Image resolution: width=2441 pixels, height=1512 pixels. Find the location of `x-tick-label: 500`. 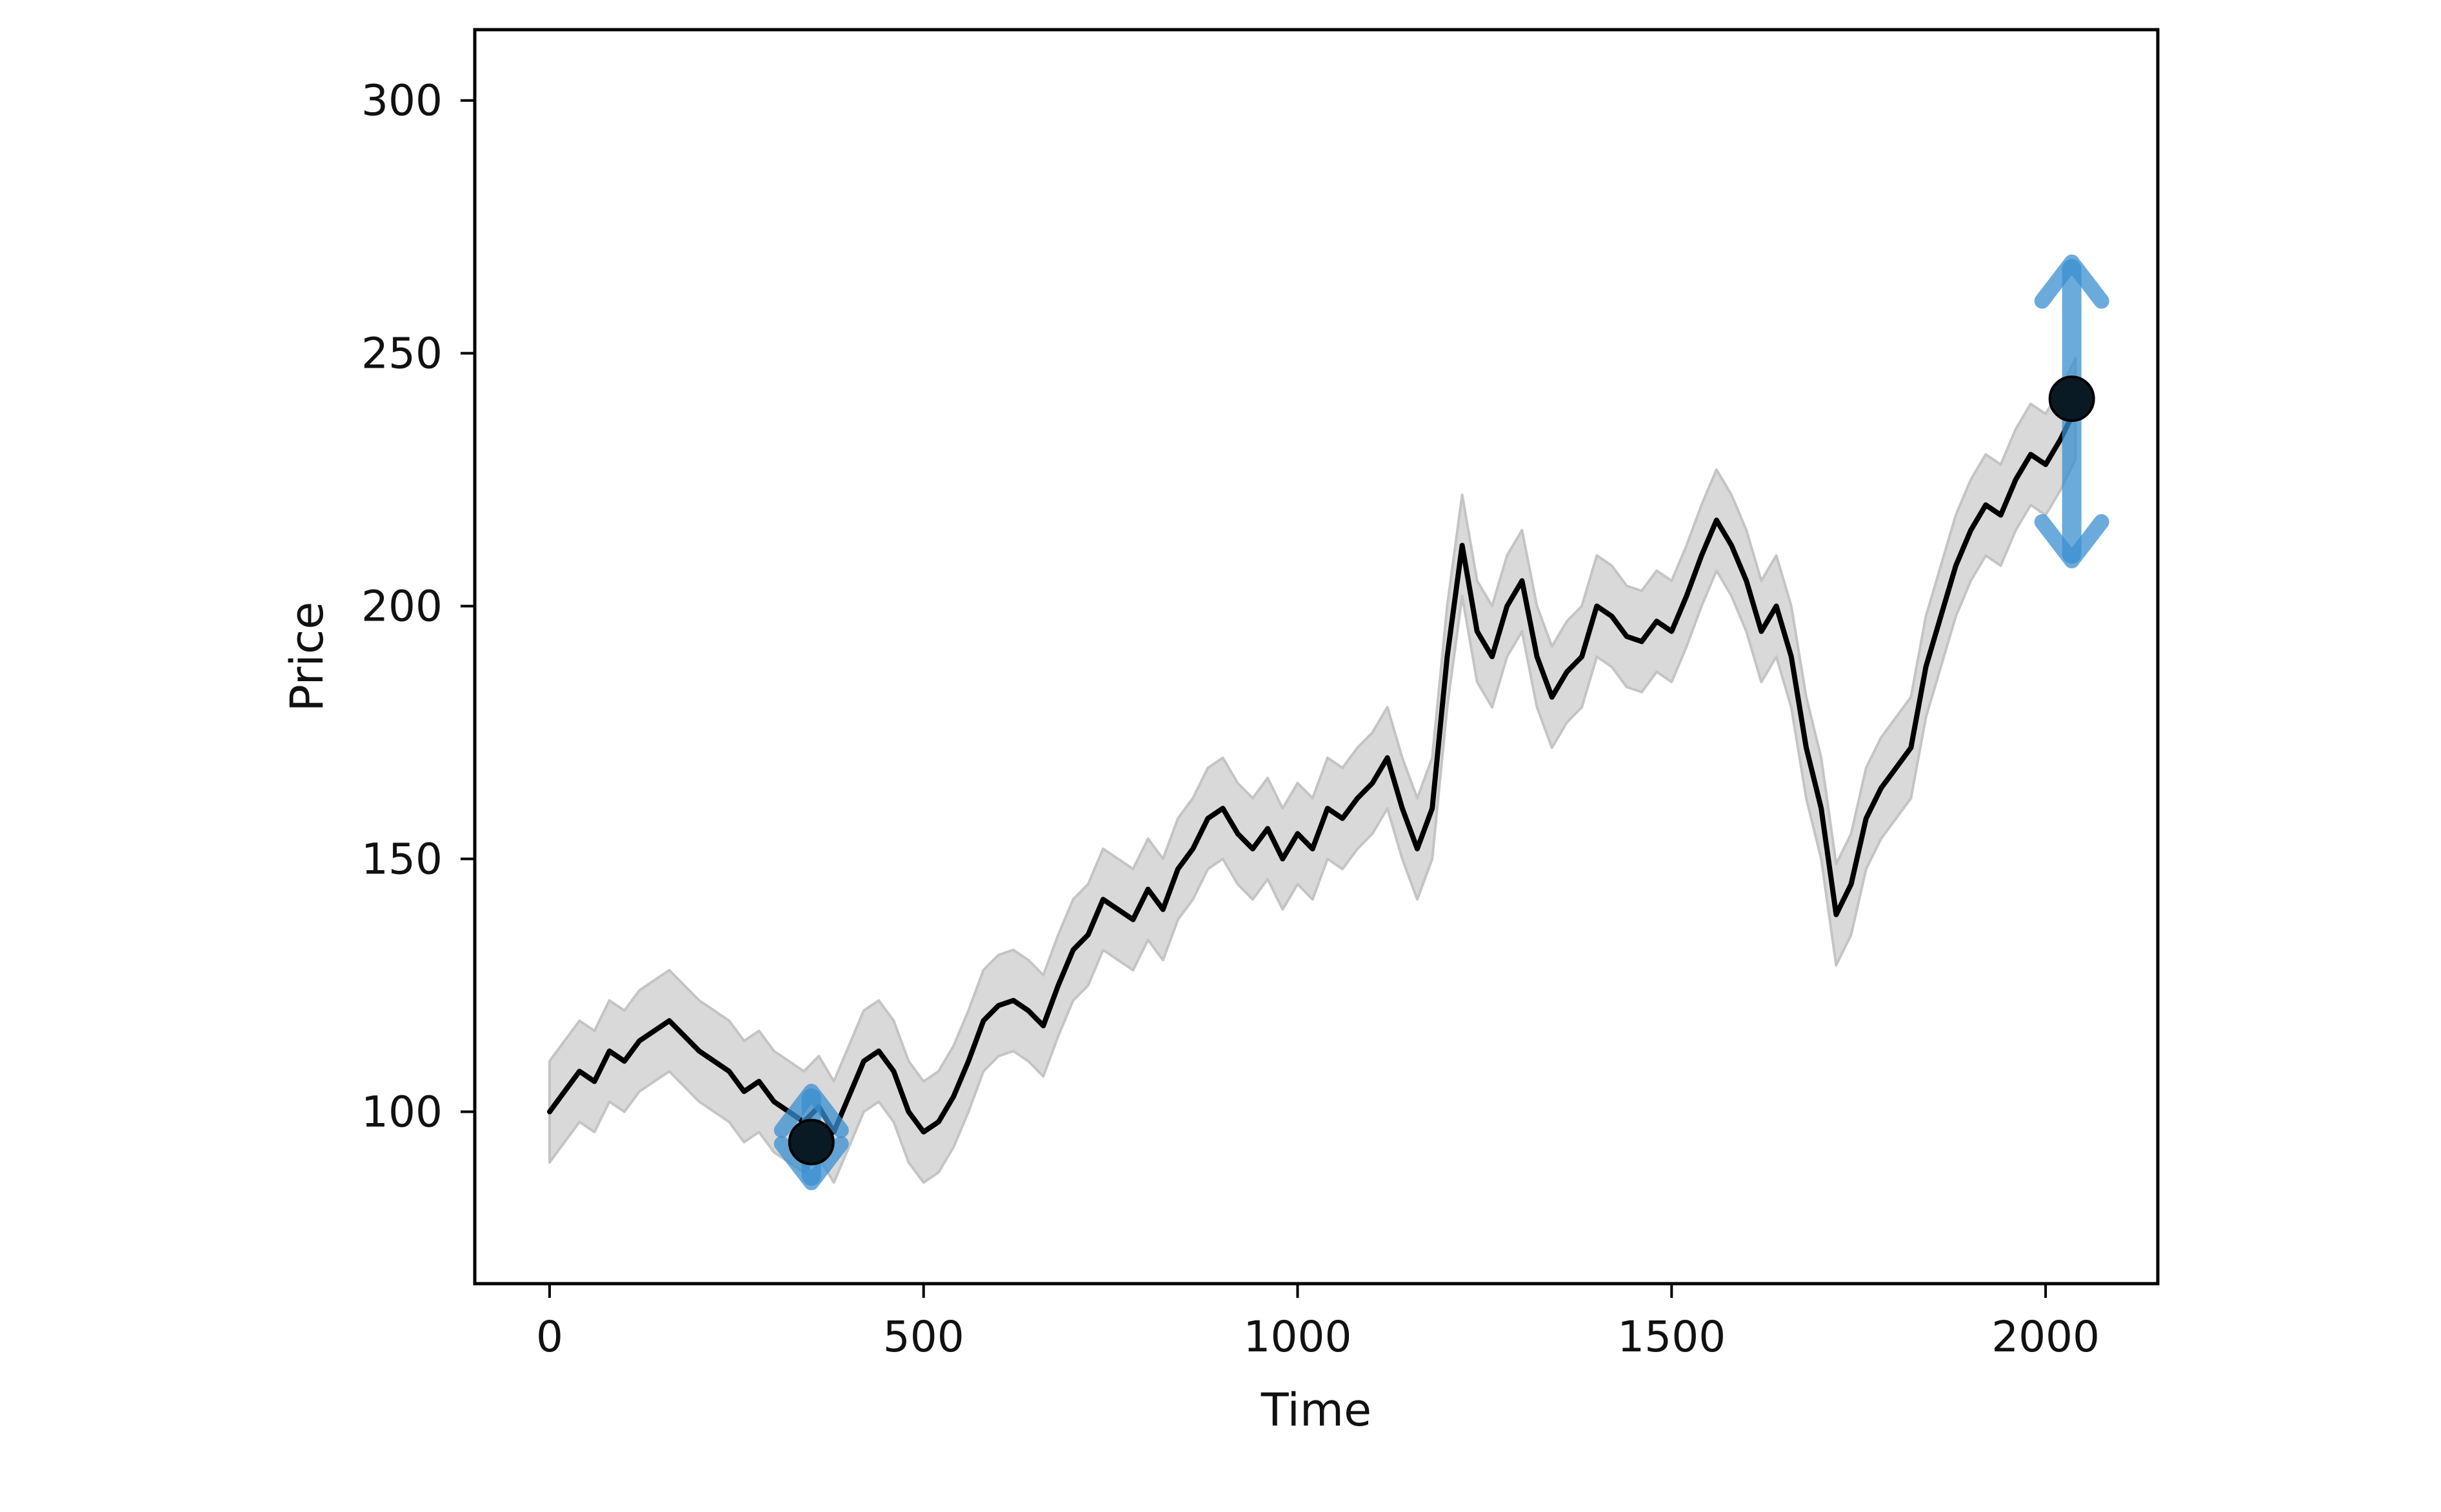

x-tick-label: 500 is located at coordinates (924, 1337).